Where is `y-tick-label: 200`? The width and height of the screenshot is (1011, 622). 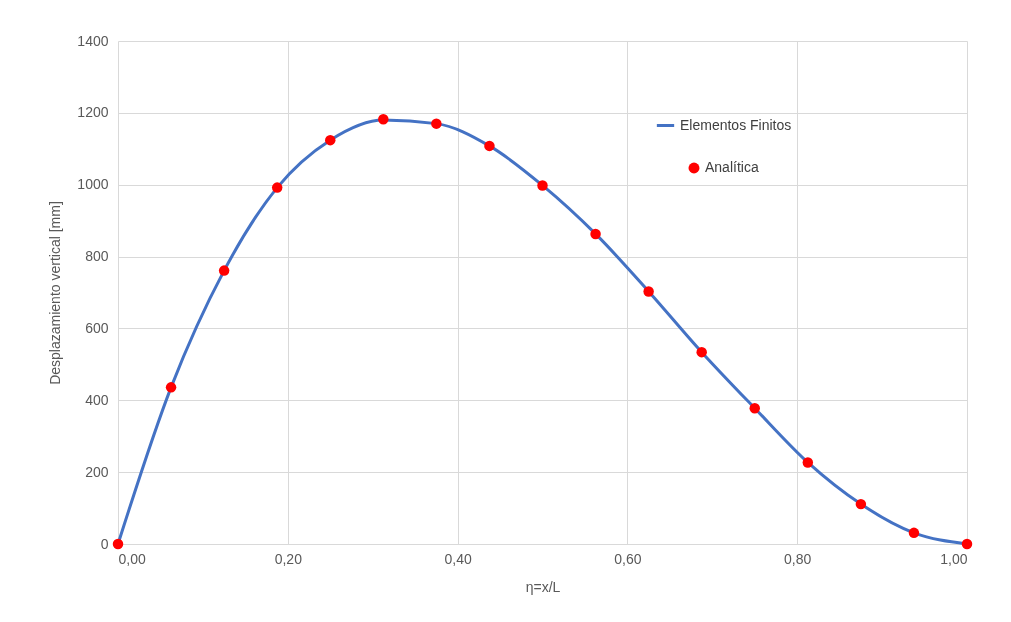
y-tick-label: 200 is located at coordinates (97, 471).